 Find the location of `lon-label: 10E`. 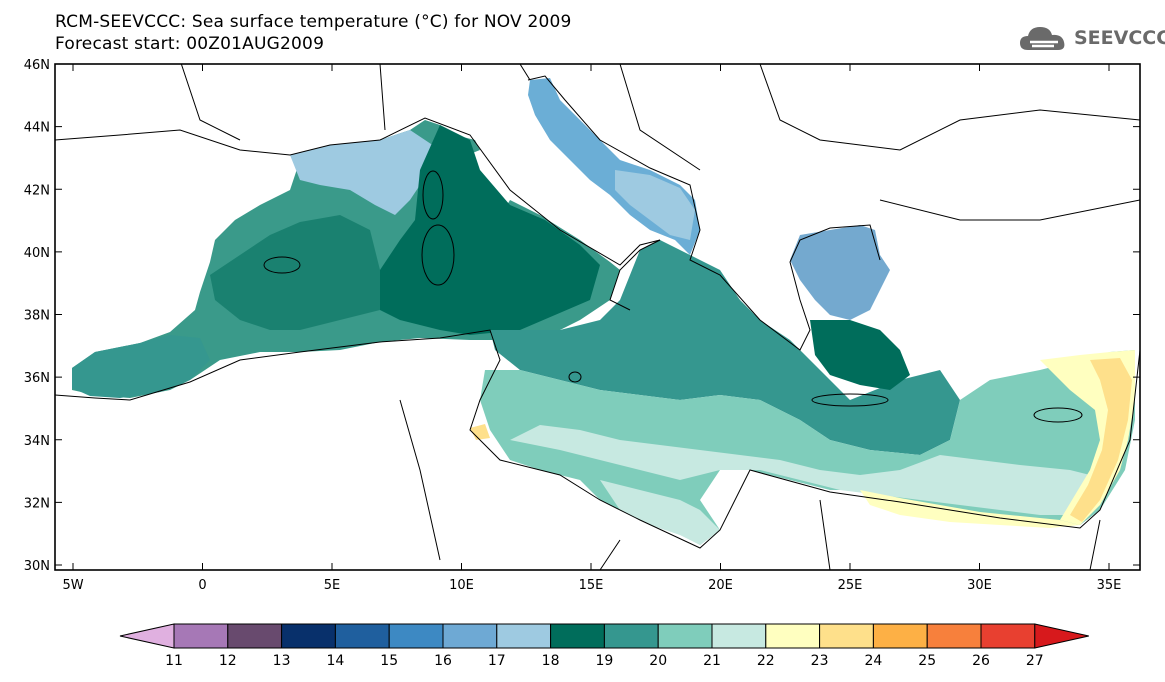

lon-label: 10E is located at coordinates (461, 585).